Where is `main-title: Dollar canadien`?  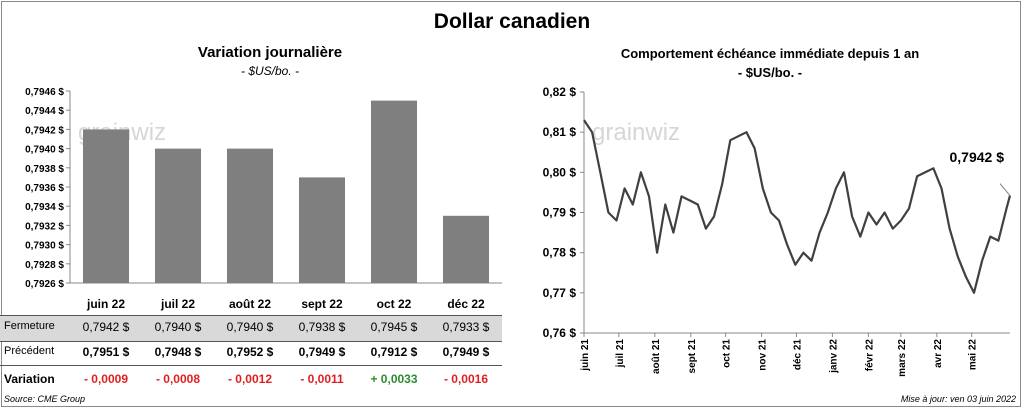
main-title: Dollar canadien is located at coordinates (512, 21).